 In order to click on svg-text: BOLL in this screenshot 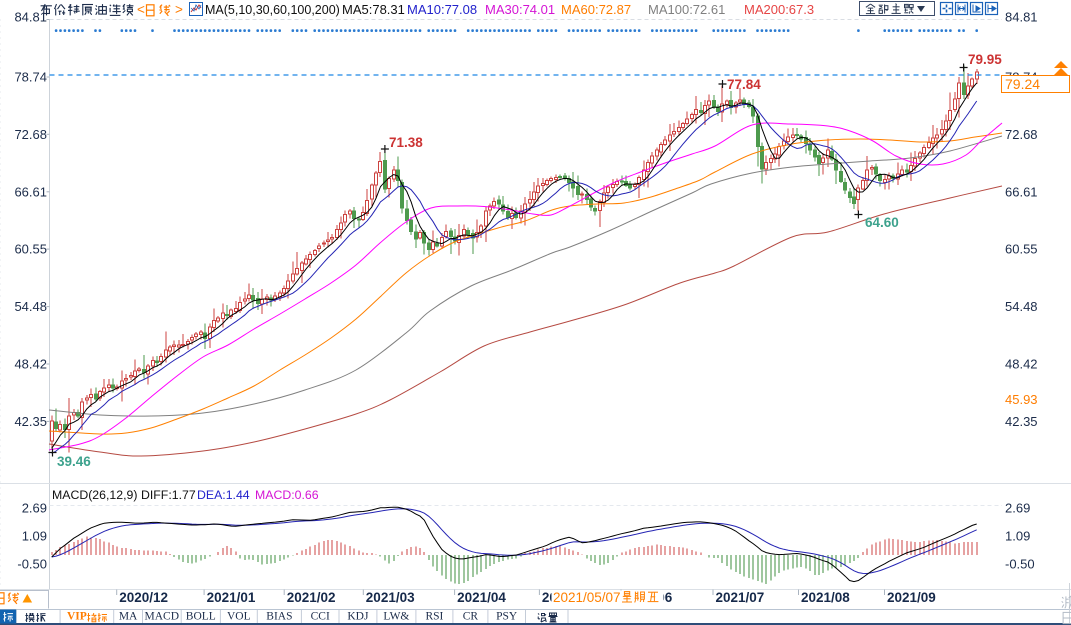, I will do `click(201, 617)`.